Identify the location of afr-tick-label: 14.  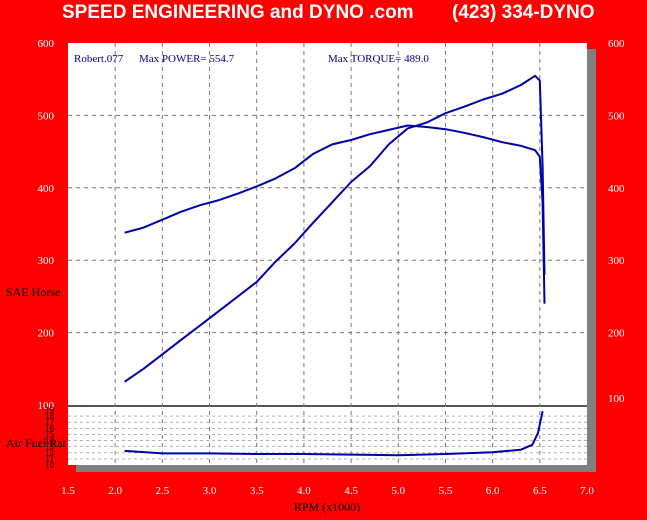
(50, 441).